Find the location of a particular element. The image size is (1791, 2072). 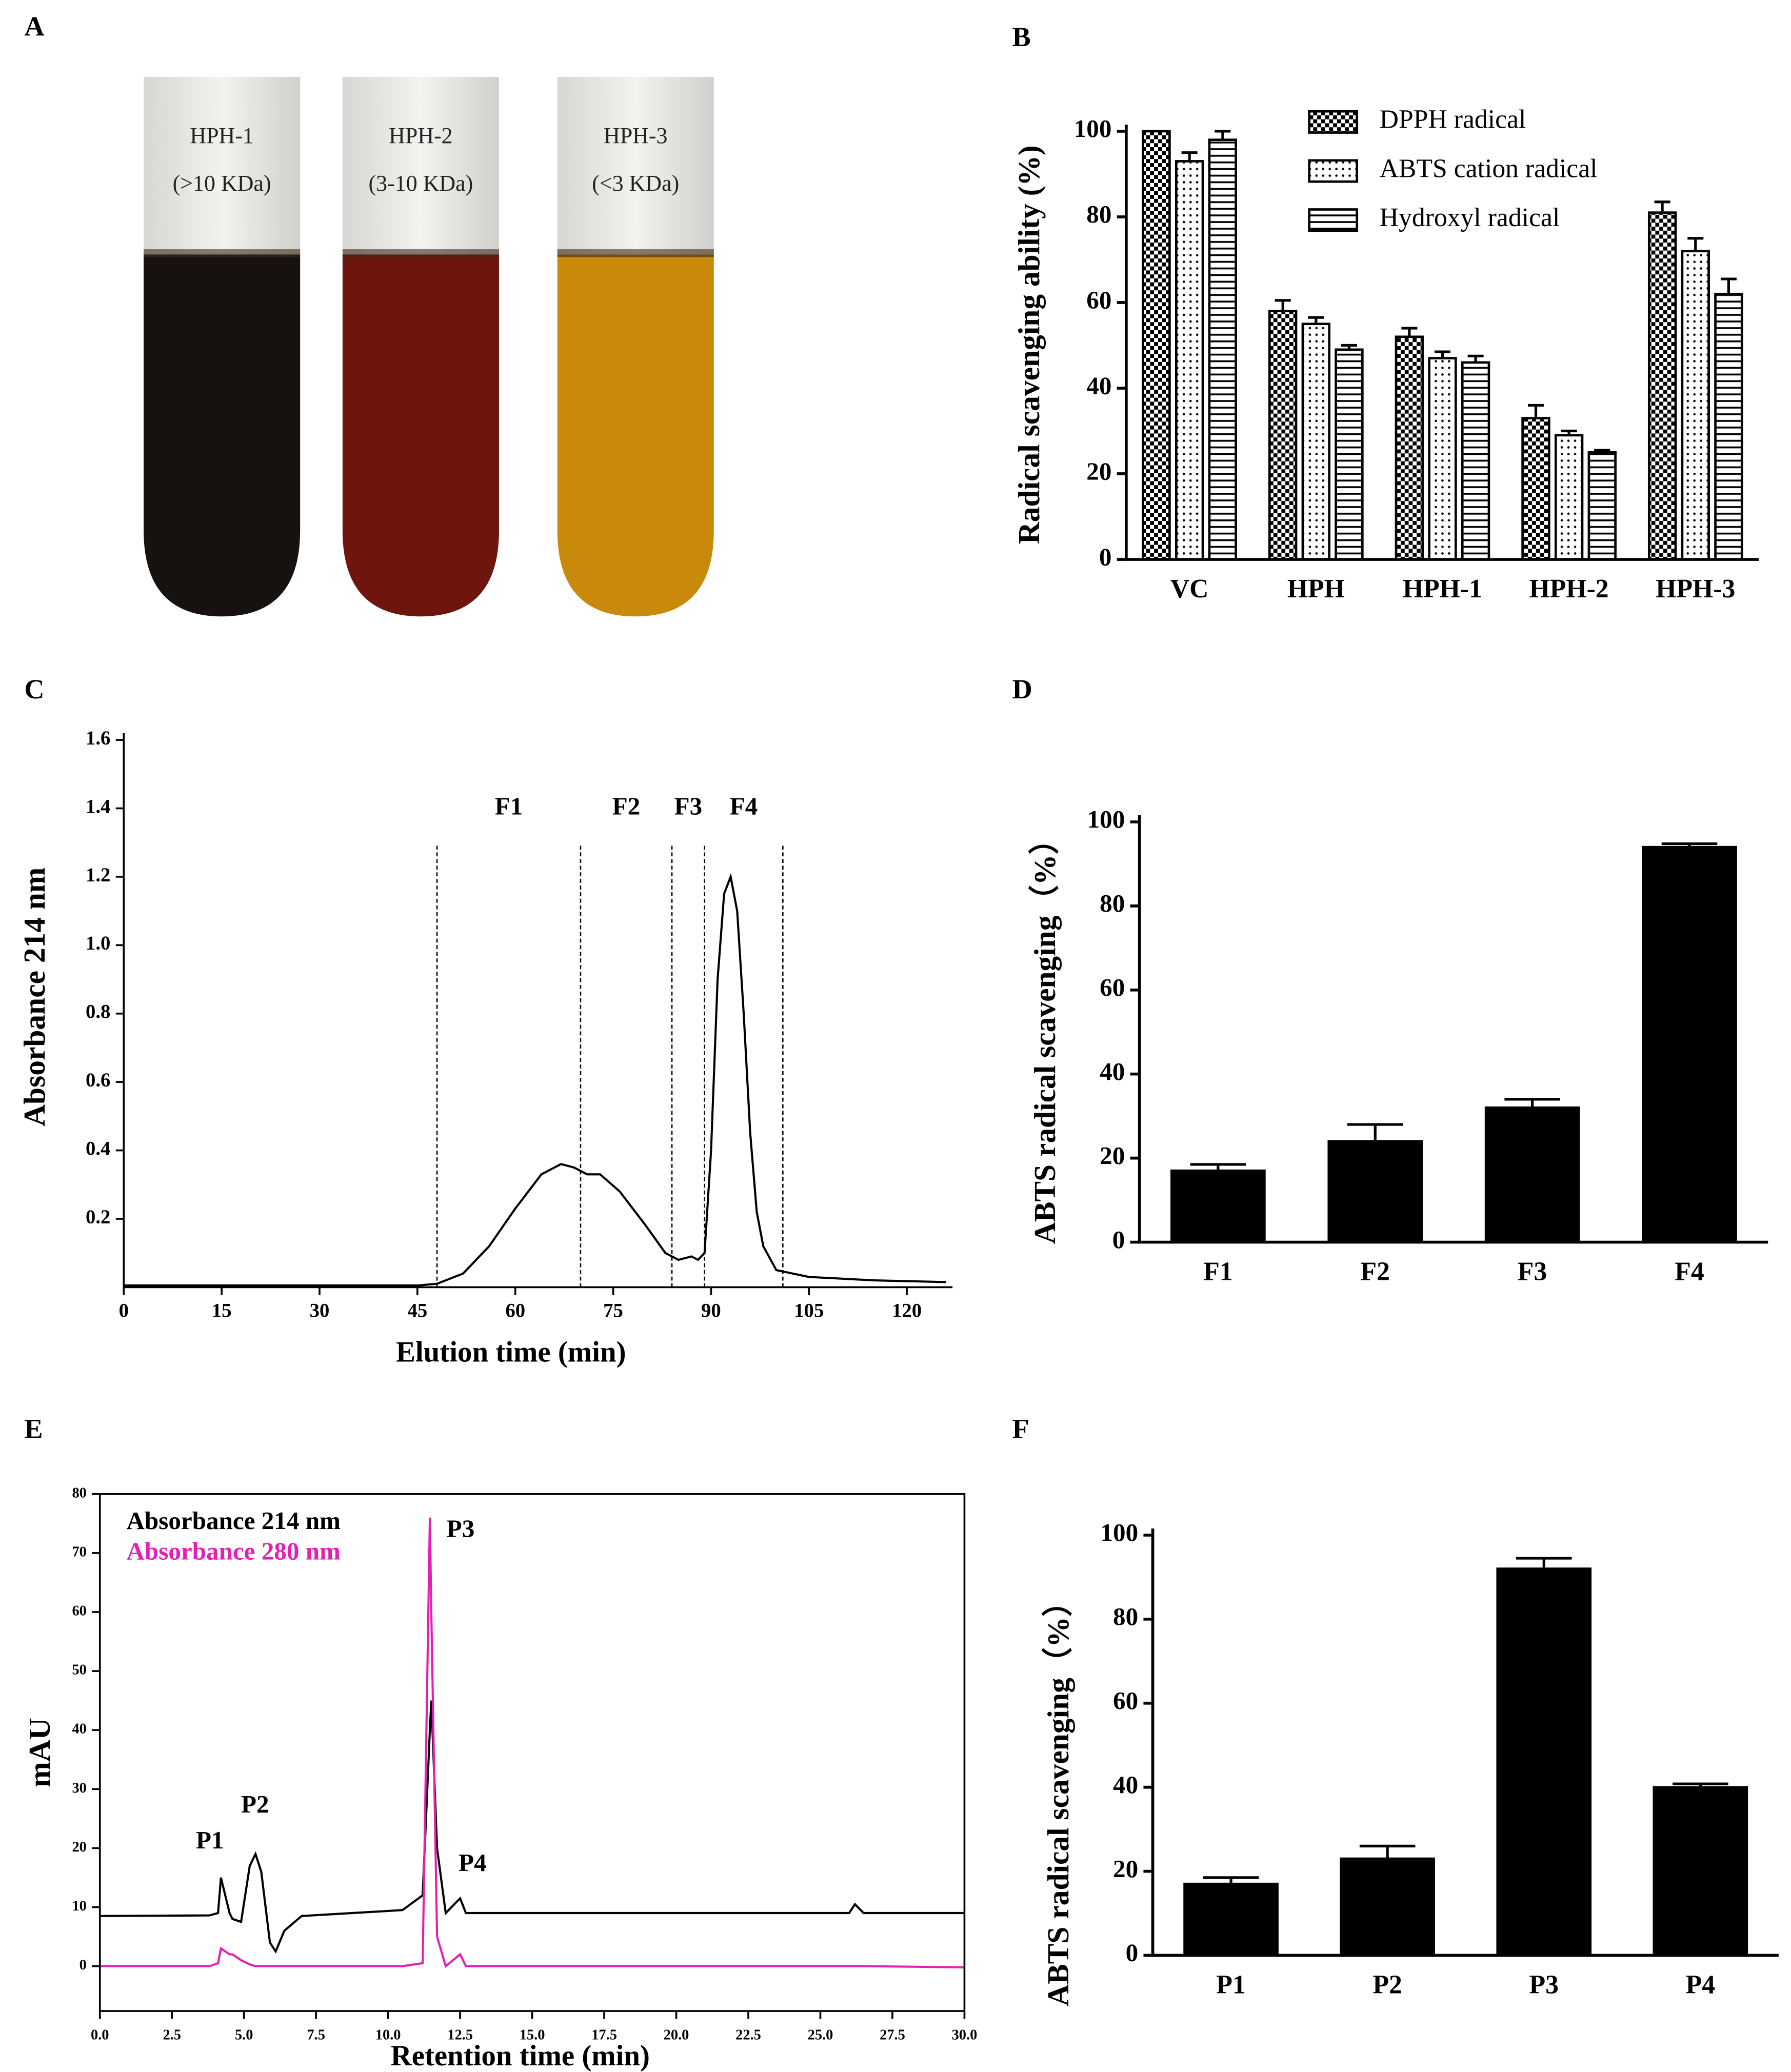

x-tick-label: 105 is located at coordinates (809, 1310).